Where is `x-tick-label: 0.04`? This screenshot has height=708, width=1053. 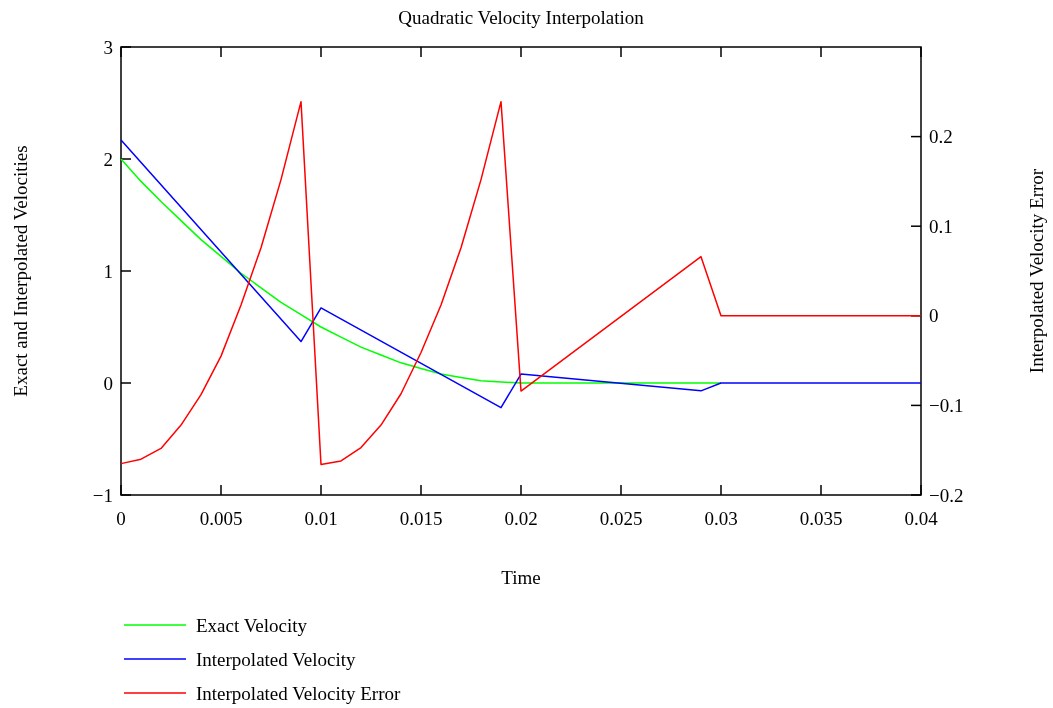 x-tick-label: 0.04 is located at coordinates (921, 518).